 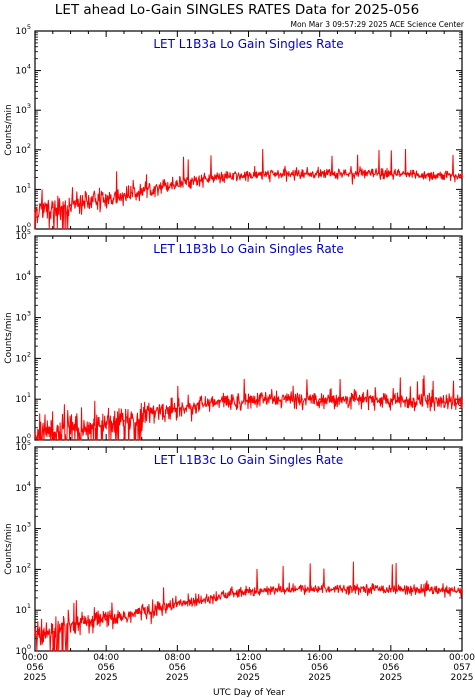 I want to click on x-tick-time: 00:00, so click(x=35, y=658).